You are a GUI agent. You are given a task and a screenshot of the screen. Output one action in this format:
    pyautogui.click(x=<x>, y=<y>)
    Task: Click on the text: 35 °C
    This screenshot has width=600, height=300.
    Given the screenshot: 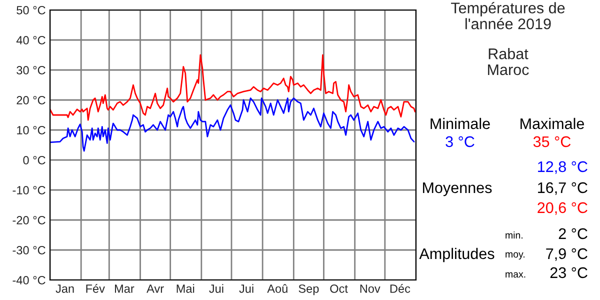 What is the action you would take?
    pyautogui.click(x=552, y=142)
    